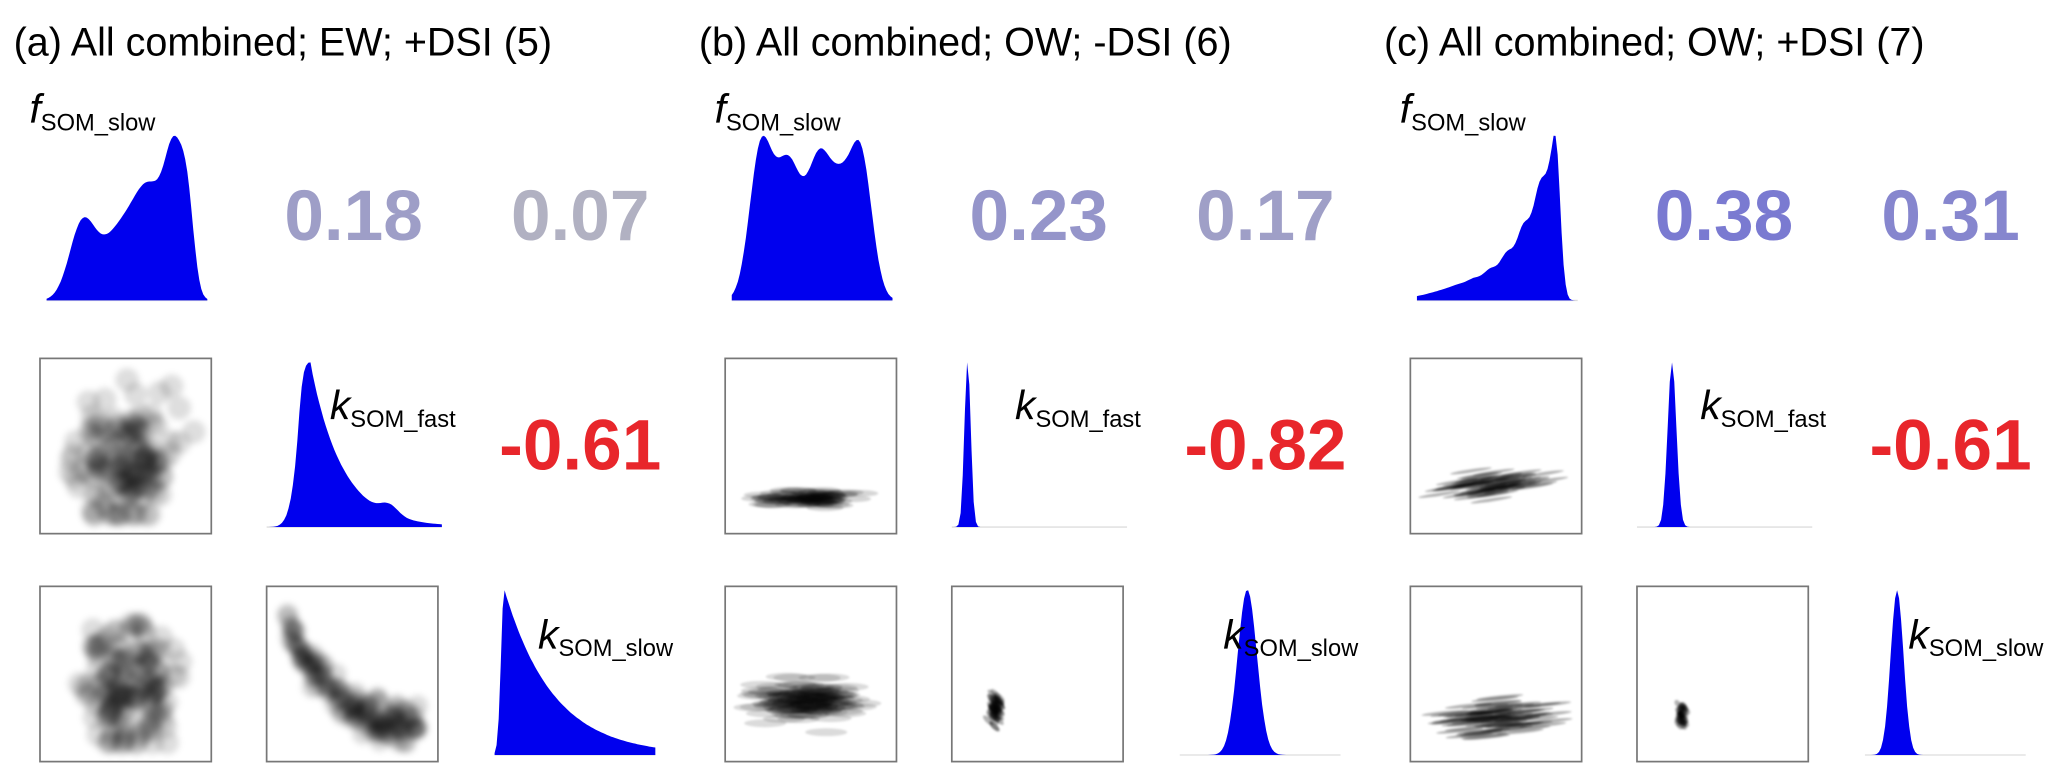 The image size is (2067, 784). I want to click on correlation: 0.07, so click(580, 216).